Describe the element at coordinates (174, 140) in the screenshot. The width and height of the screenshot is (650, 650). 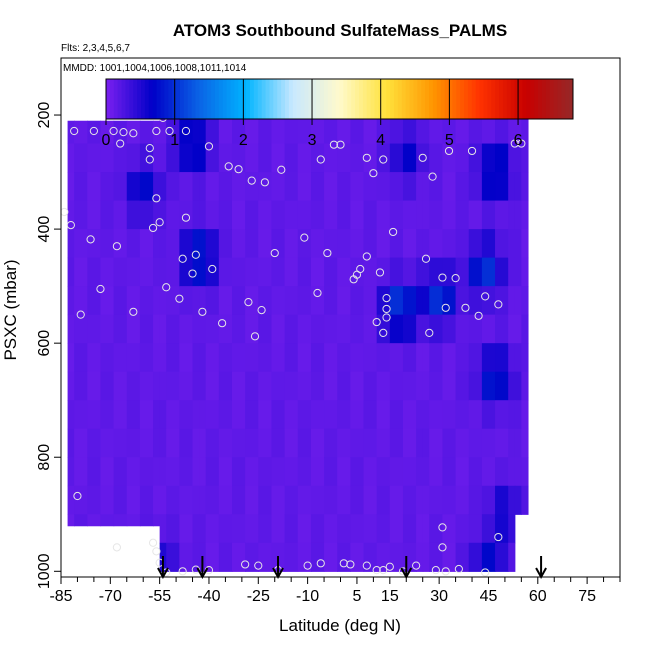
I see `colorbar-tick-label: 1` at that location.